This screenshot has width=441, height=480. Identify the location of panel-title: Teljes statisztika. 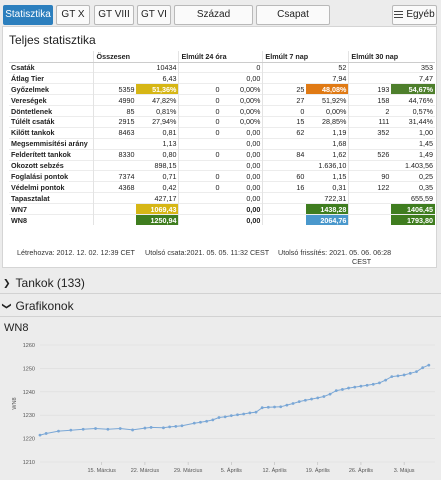
(52, 40).